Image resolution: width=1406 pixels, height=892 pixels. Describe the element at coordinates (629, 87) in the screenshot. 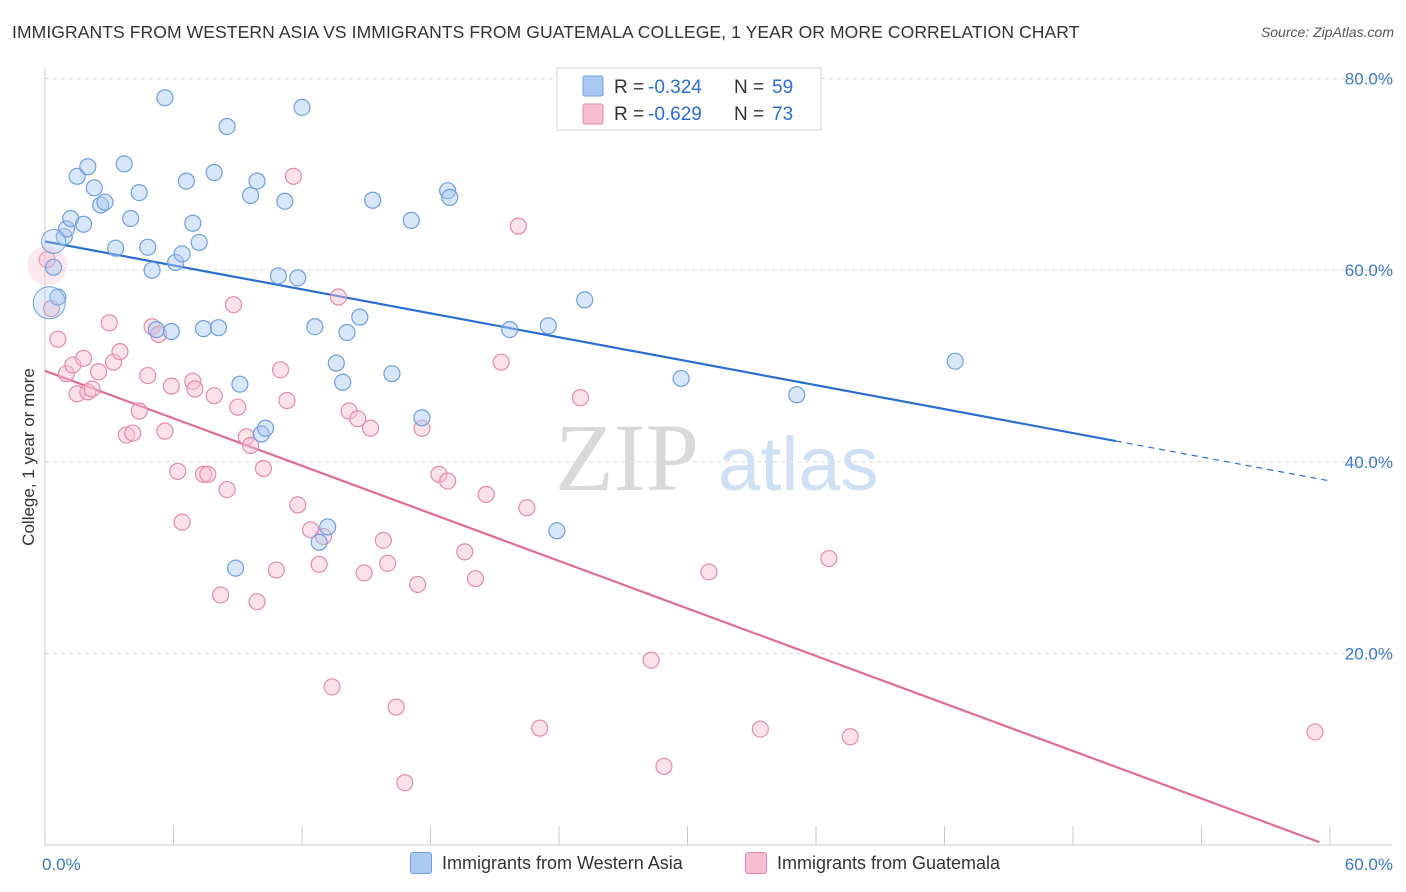

I see `legend-r-label-1: R =` at that location.